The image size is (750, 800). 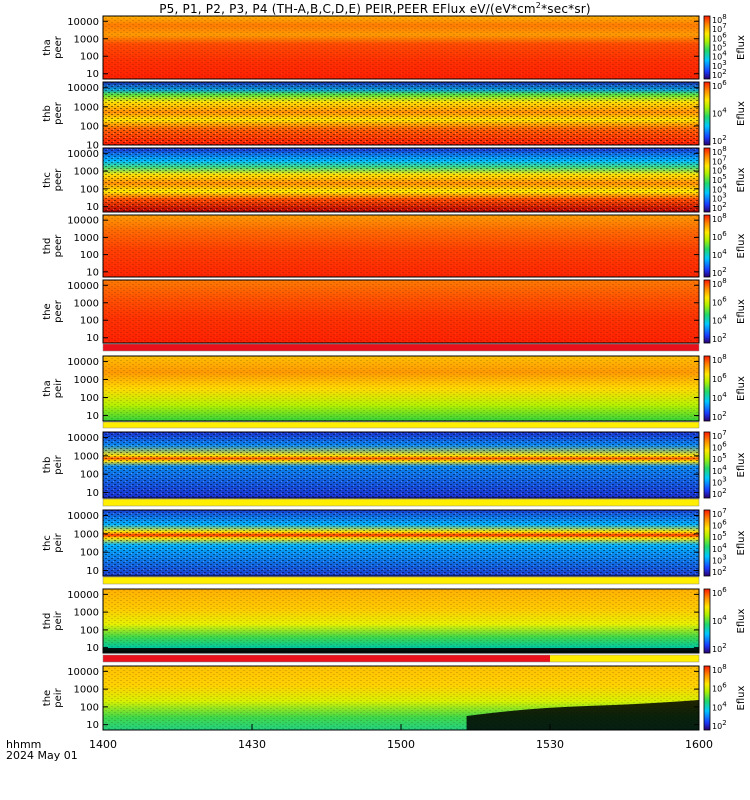 What do you see at coordinates (53, 246) in the screenshot?
I see `panel-label: thdpeer` at bounding box center [53, 246].